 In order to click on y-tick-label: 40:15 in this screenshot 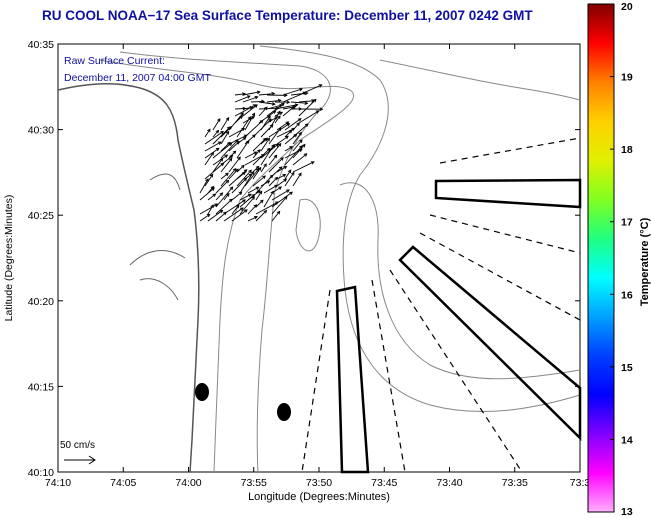, I will do `click(41, 387)`.